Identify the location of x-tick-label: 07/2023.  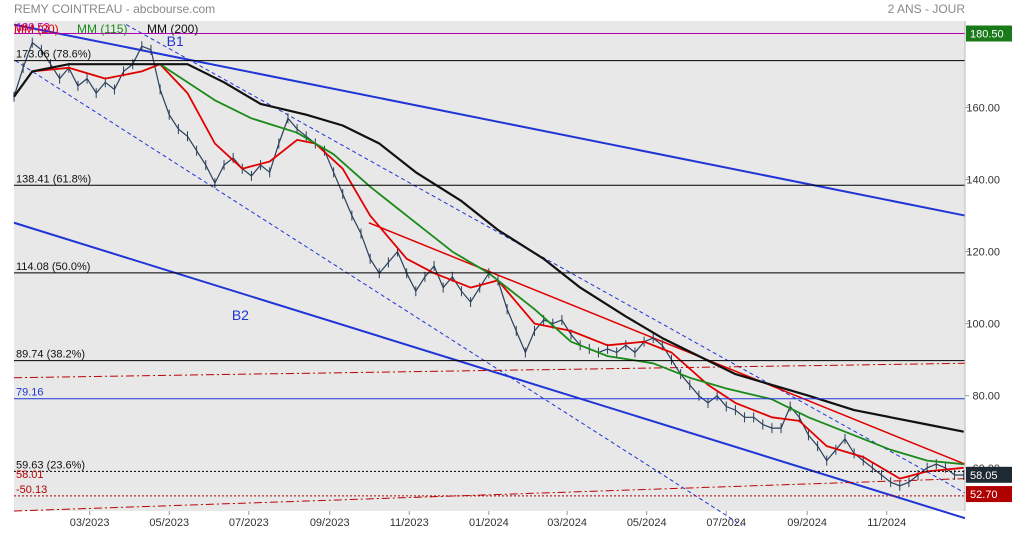
(249, 523).